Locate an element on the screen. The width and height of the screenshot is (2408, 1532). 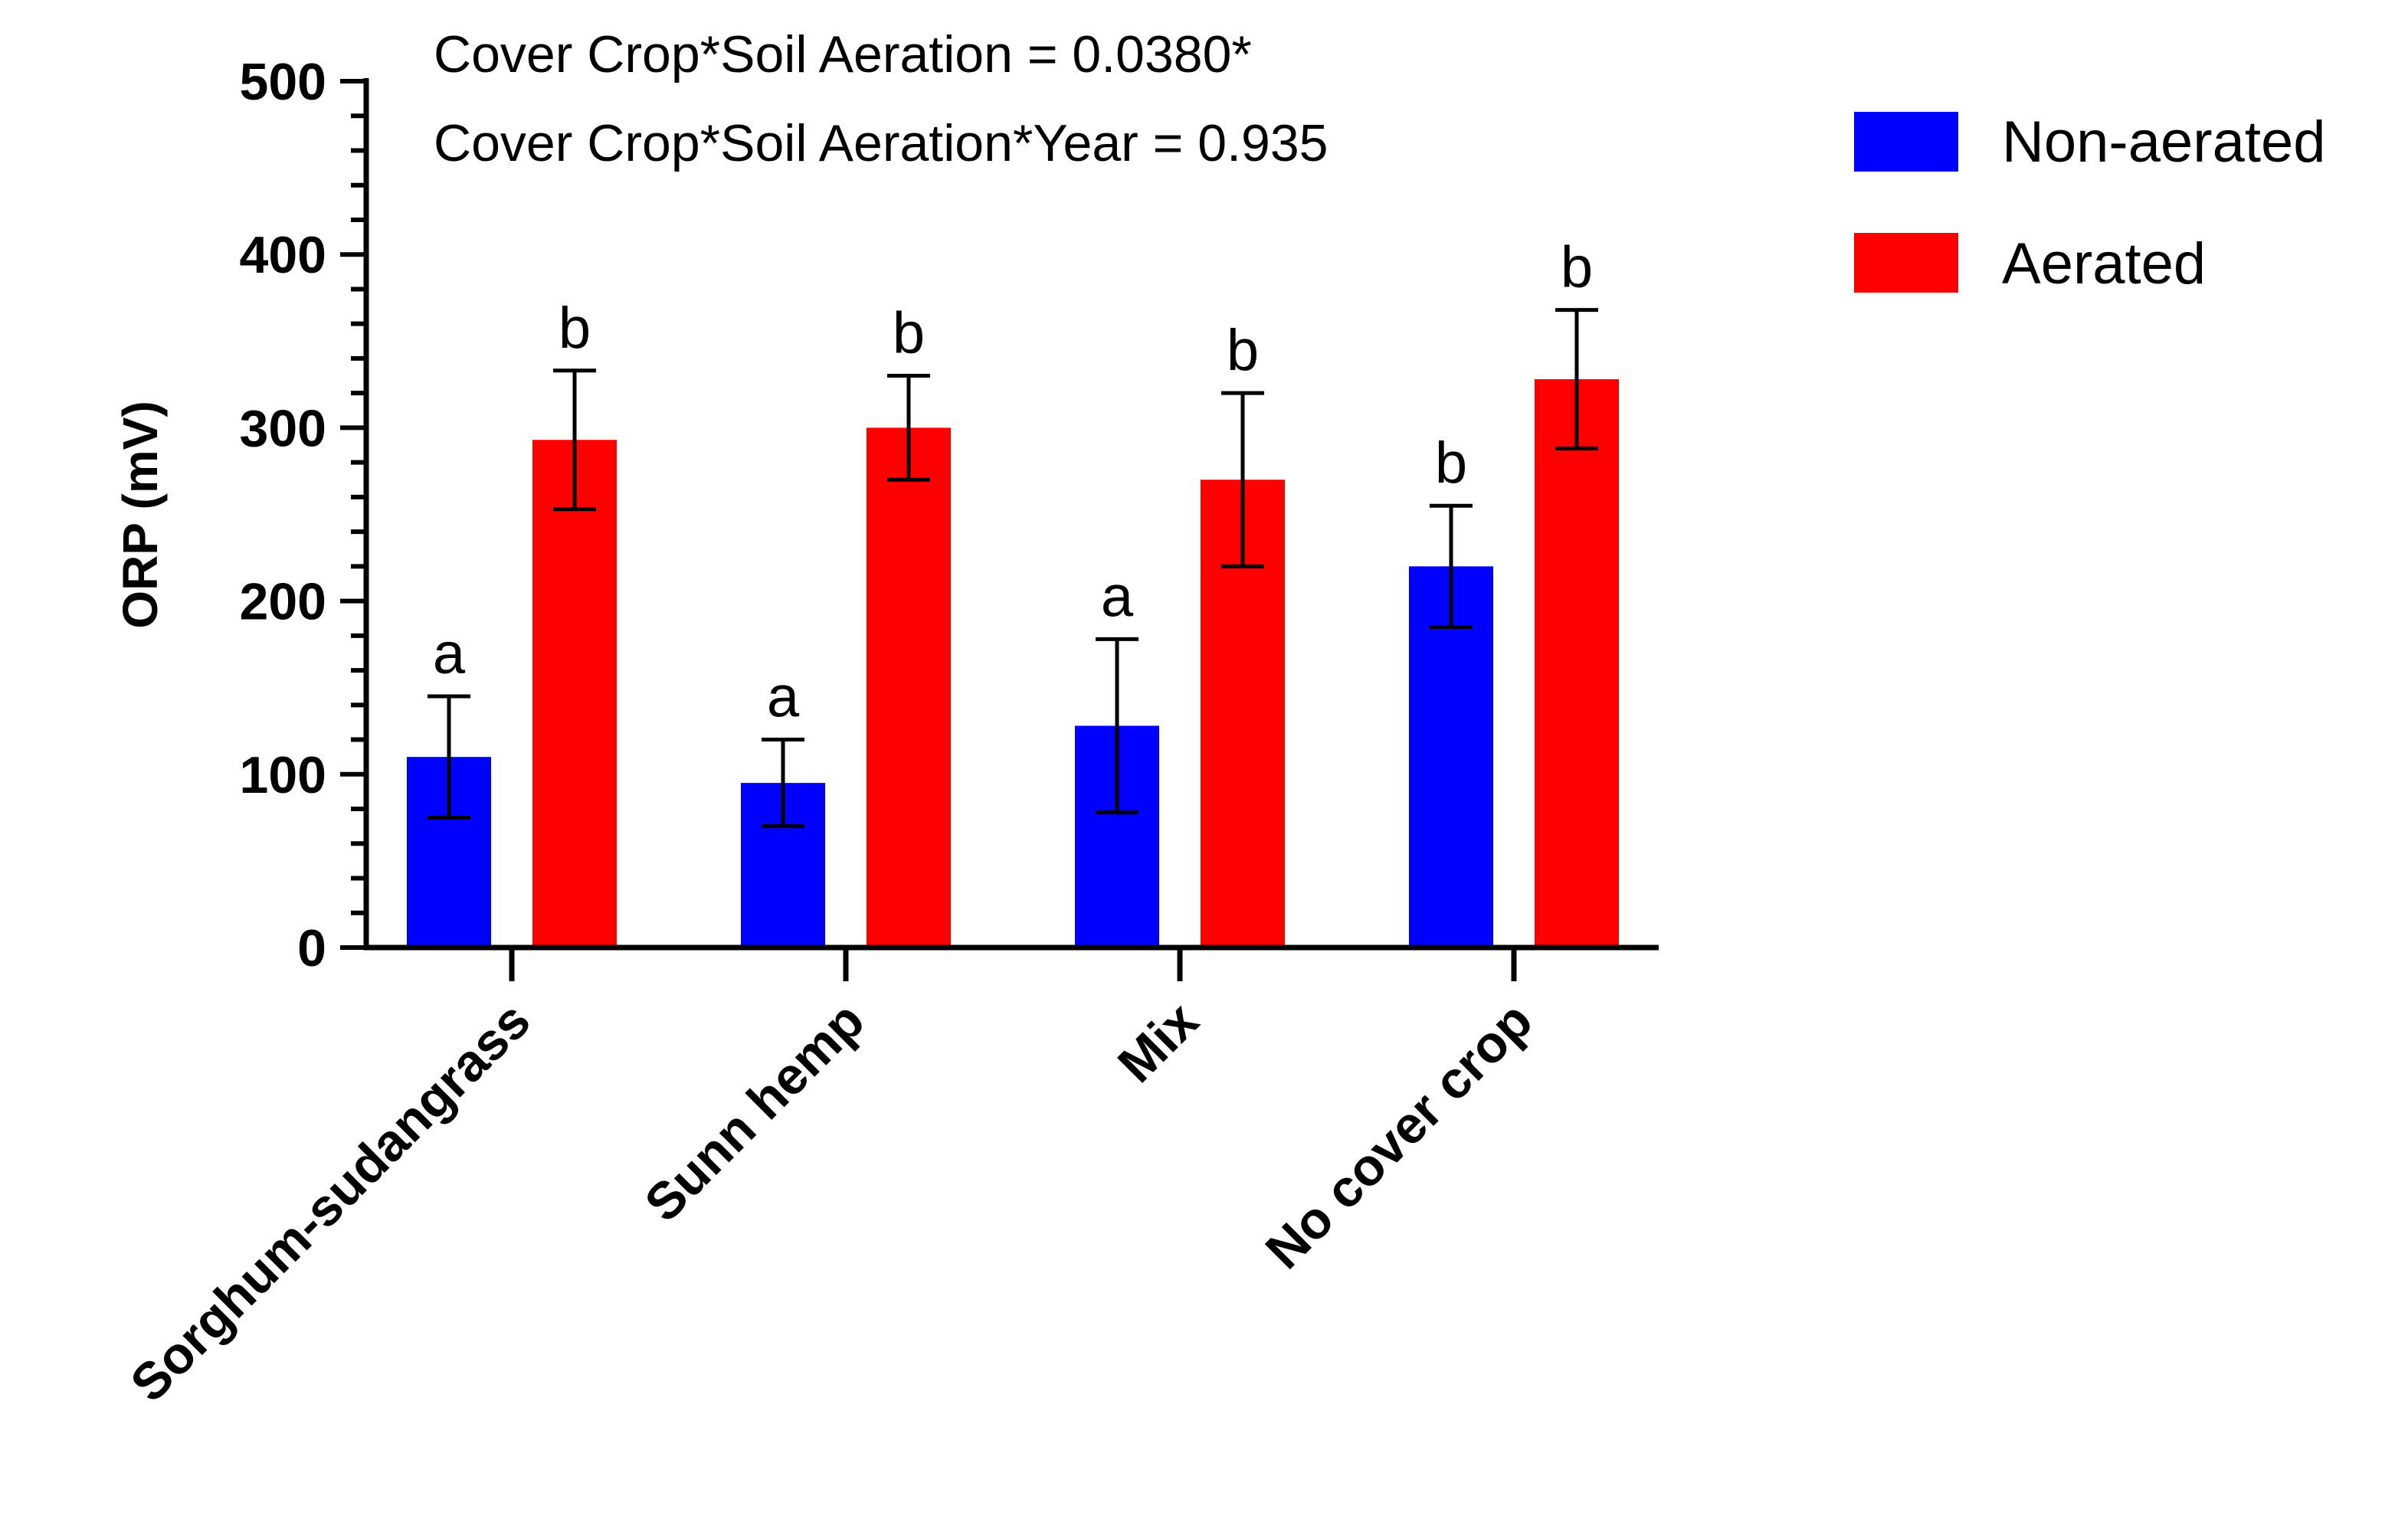
y-tick-label-200: 200 is located at coordinates (283, 602).